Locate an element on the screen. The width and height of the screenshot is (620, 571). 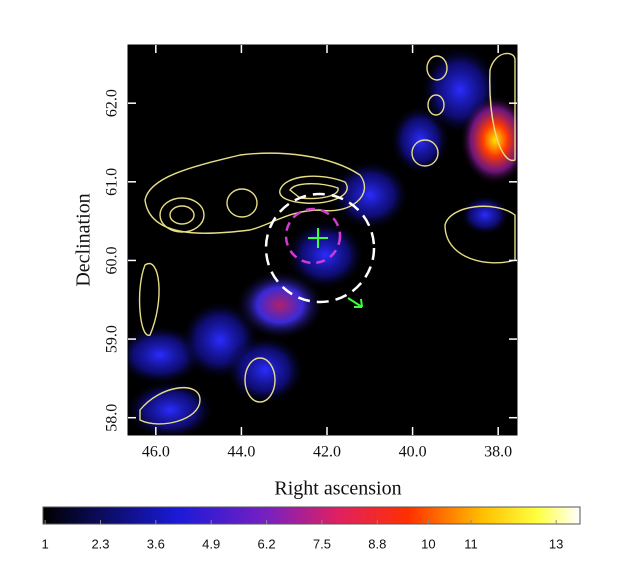
x-axis-label: Right ascension is located at coordinates (337, 489).